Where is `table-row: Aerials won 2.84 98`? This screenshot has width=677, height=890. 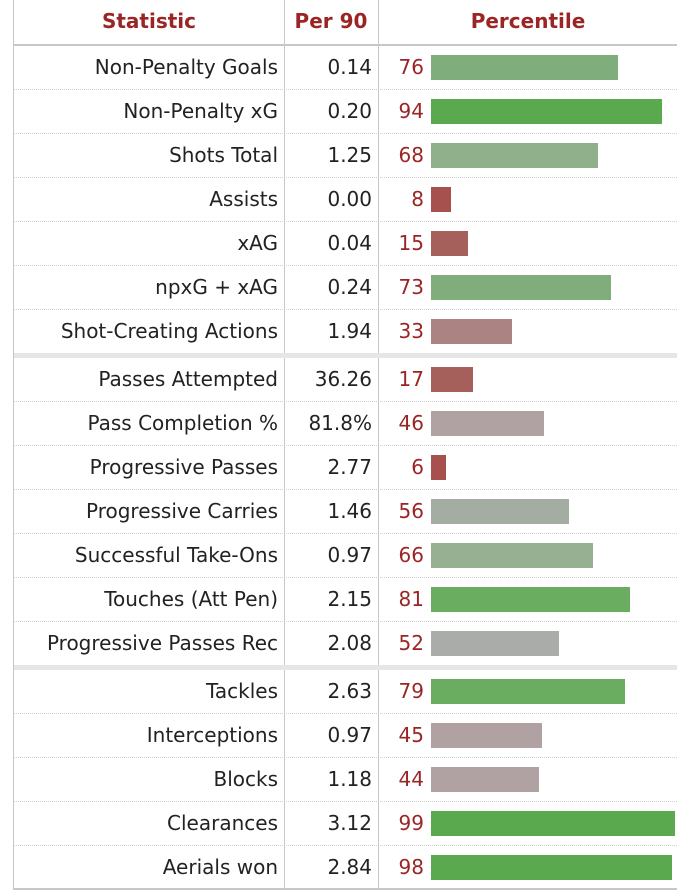 table-row: Aerials won 2.84 98 is located at coordinates (345, 867).